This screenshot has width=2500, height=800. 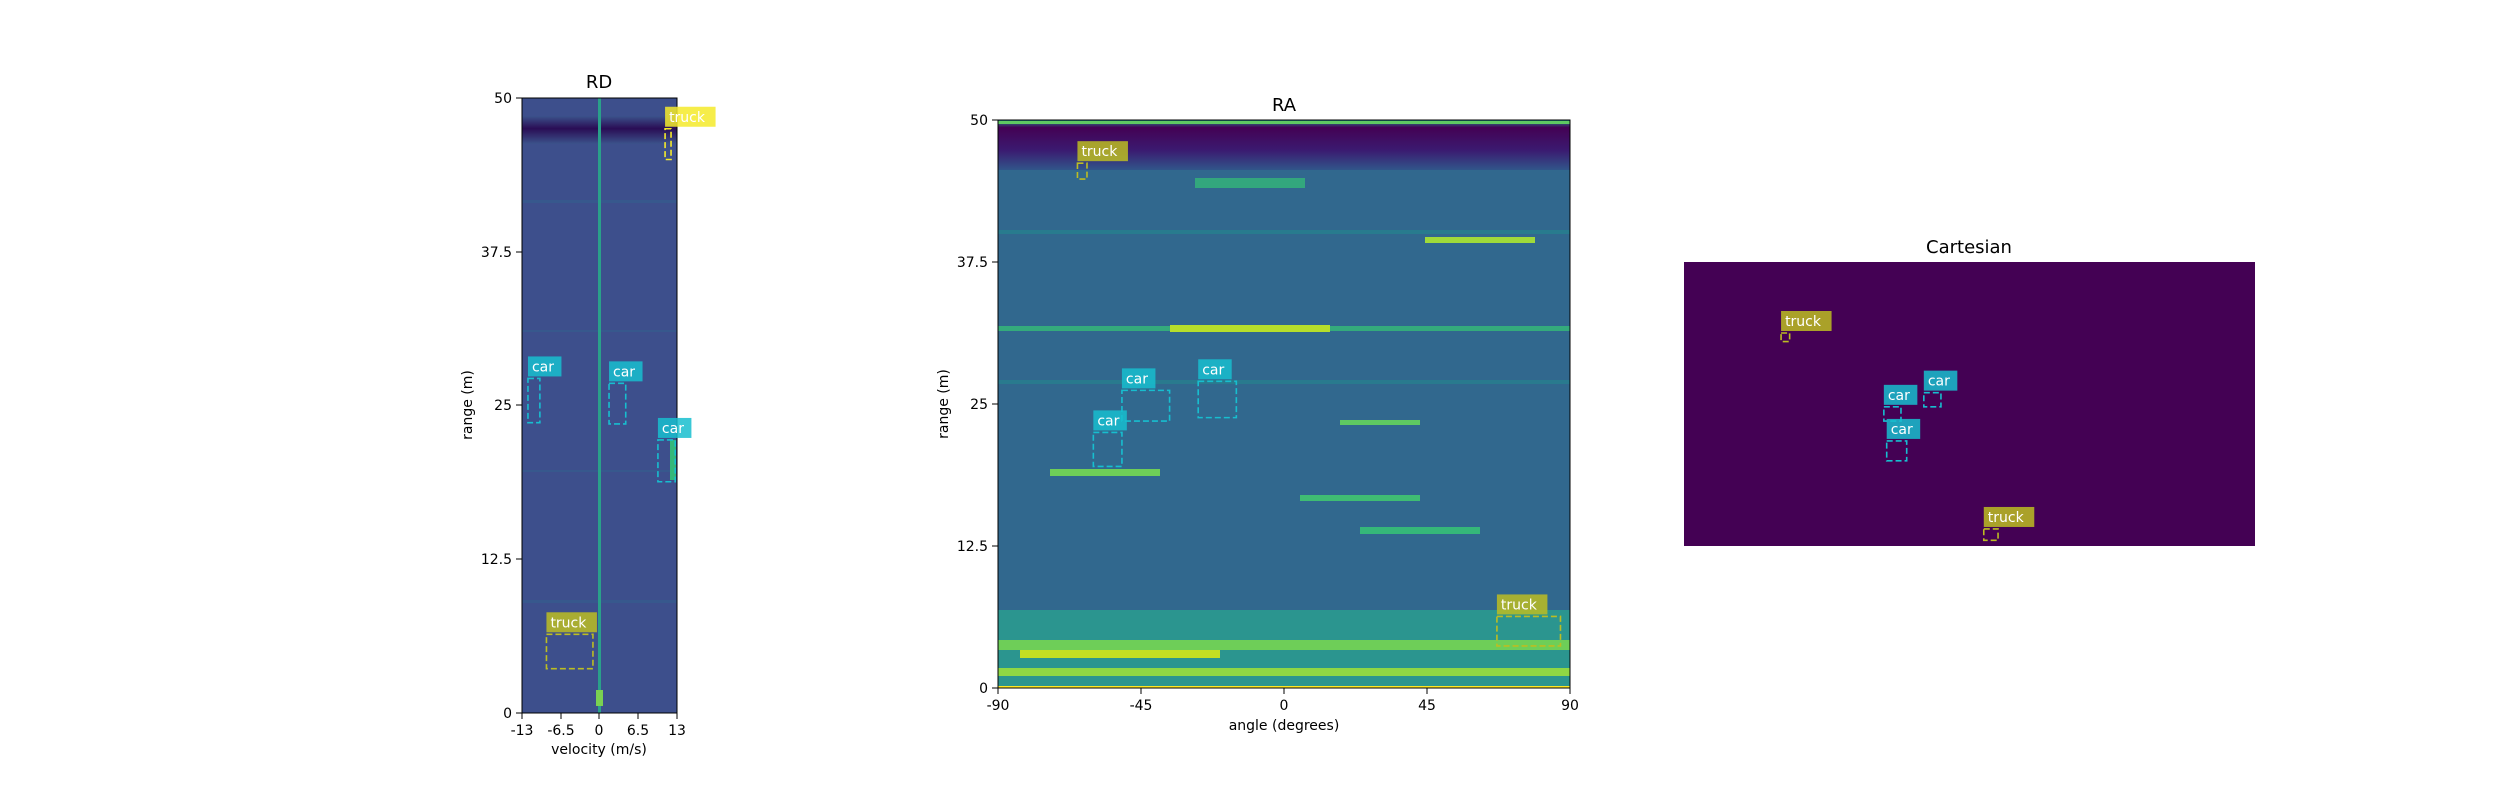 What do you see at coordinates (1319, 394) in the screenshot?
I see `ra-annotations: truck car car car truck` at bounding box center [1319, 394].